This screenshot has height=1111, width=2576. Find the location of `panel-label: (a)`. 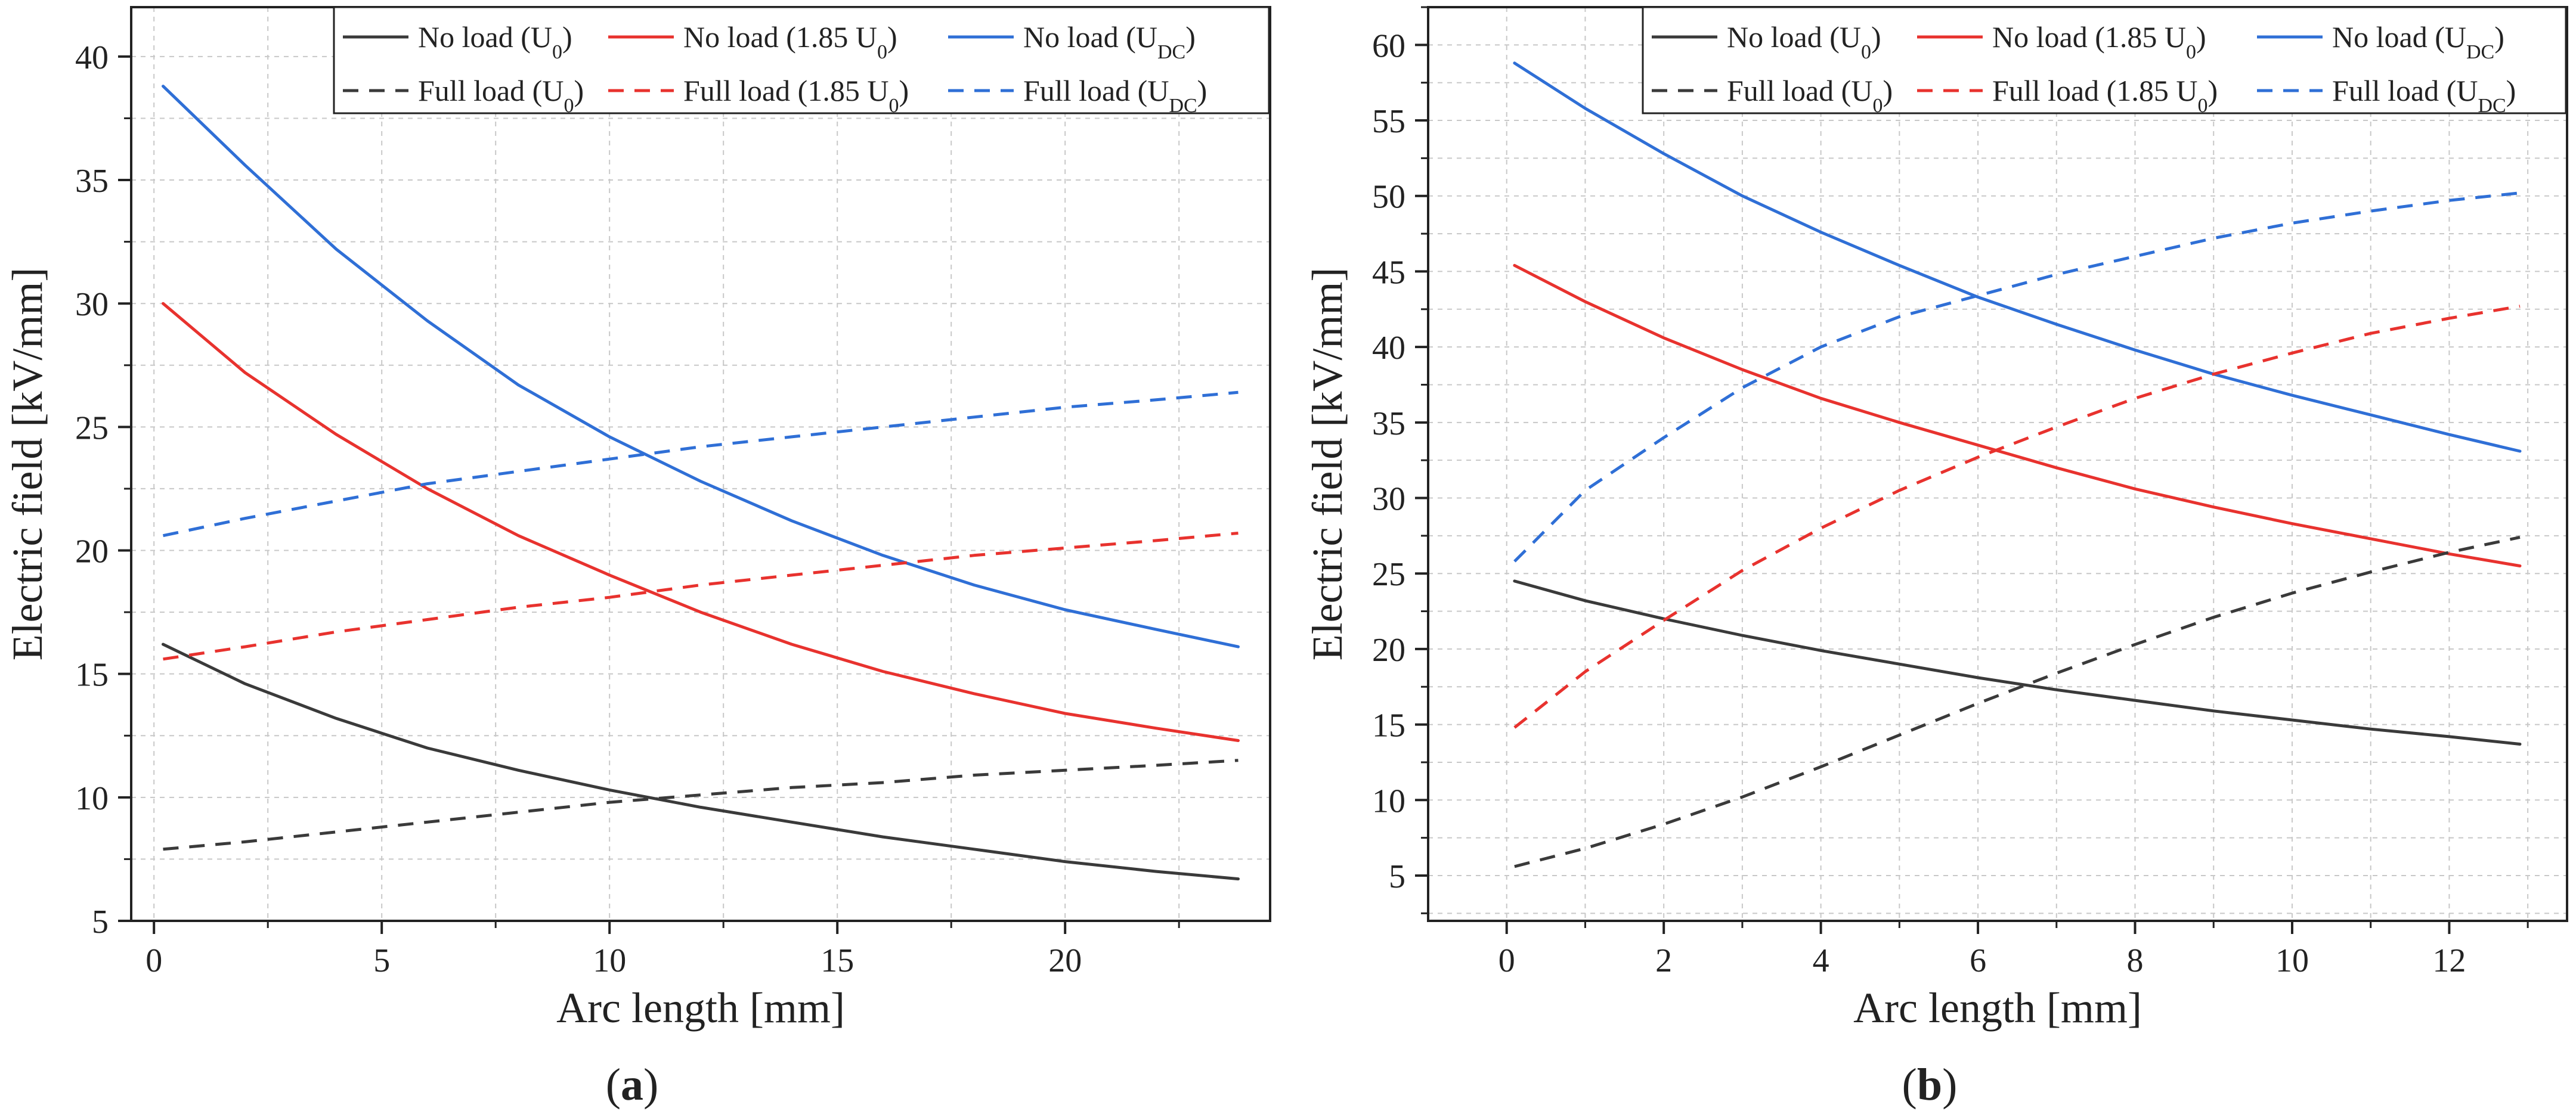

panel-label: (a) is located at coordinates (633, 1085).